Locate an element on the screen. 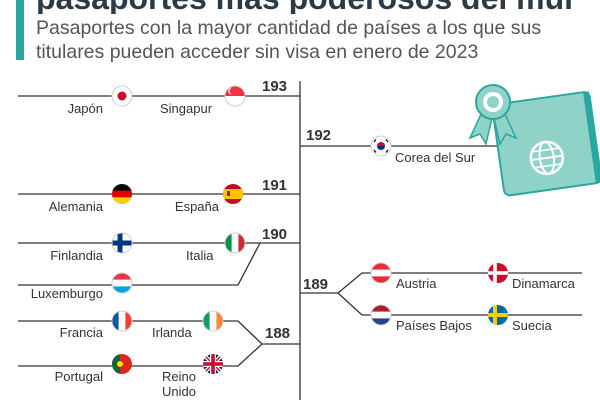  label-corea: Corea del Sur is located at coordinates (435, 157).